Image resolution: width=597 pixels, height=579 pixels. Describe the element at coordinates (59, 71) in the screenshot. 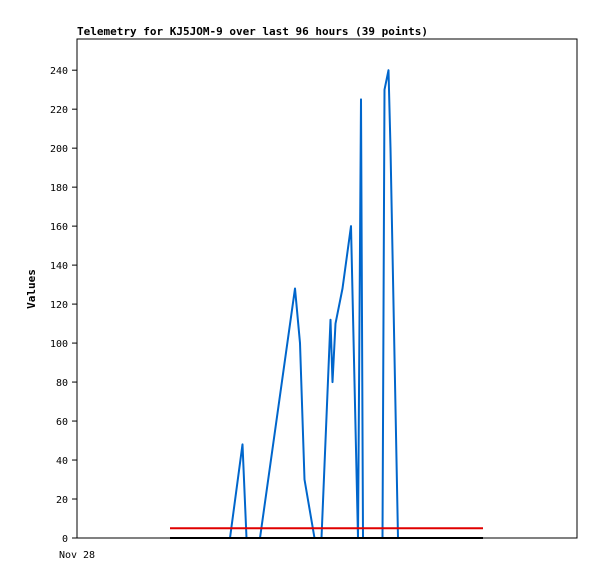

I see `y-tick-label: 240` at that location.